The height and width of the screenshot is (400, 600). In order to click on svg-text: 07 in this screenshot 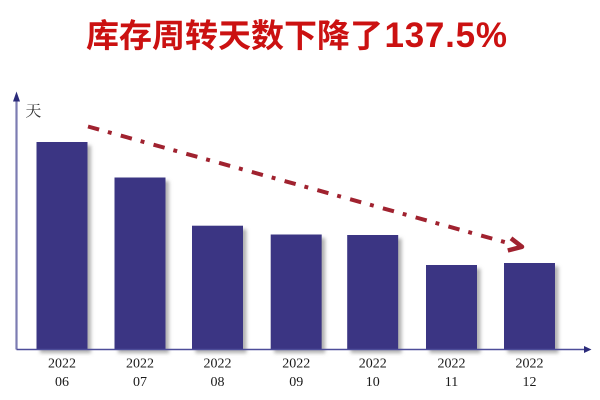, I will do `click(140, 382)`.